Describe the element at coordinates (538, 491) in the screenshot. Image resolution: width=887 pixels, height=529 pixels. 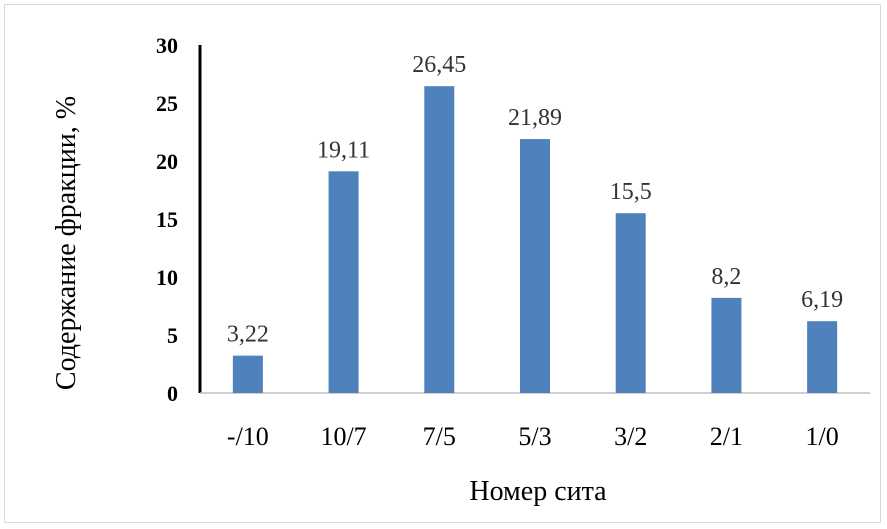
I see `x-axis-title: Номер сита` at that location.